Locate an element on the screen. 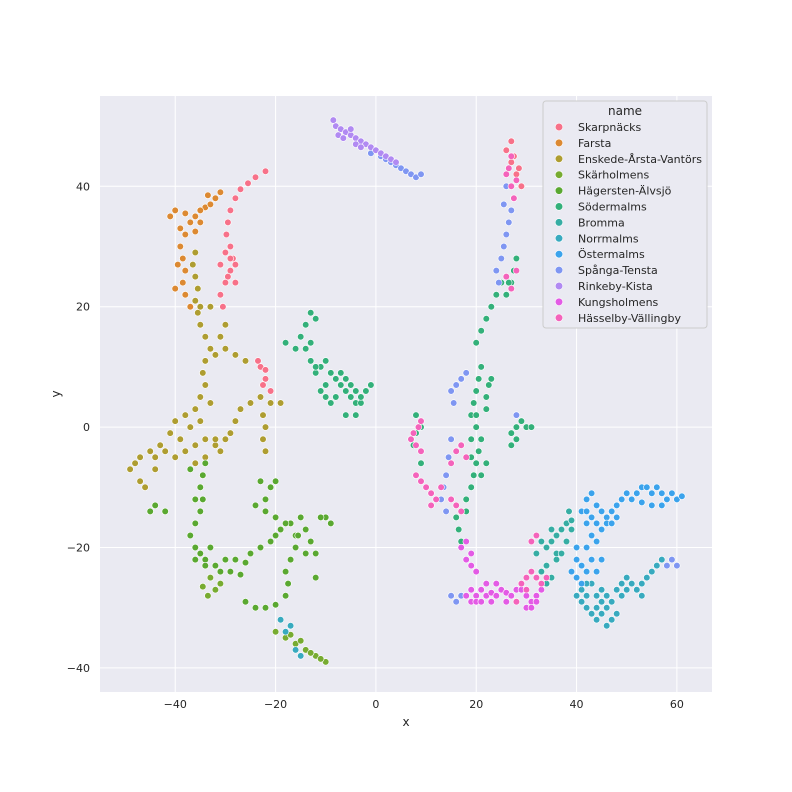  legend-entry: Östermalms is located at coordinates (611, 254).